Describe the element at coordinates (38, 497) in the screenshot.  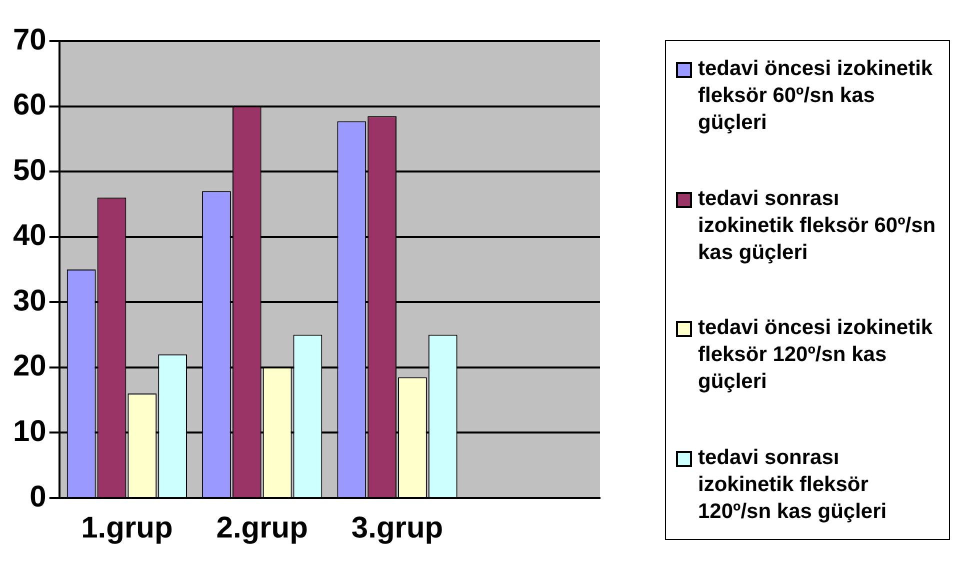
I see `y-tick-label: 0` at that location.